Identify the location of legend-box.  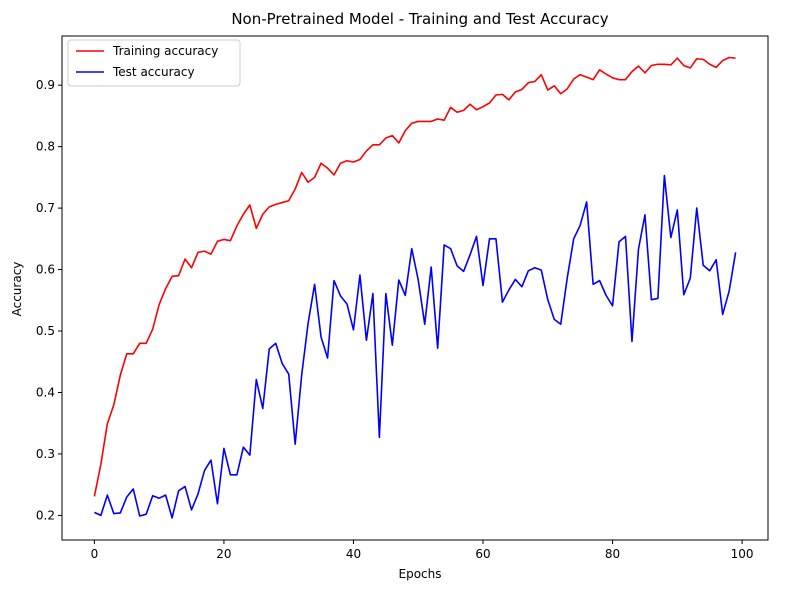
(154, 63).